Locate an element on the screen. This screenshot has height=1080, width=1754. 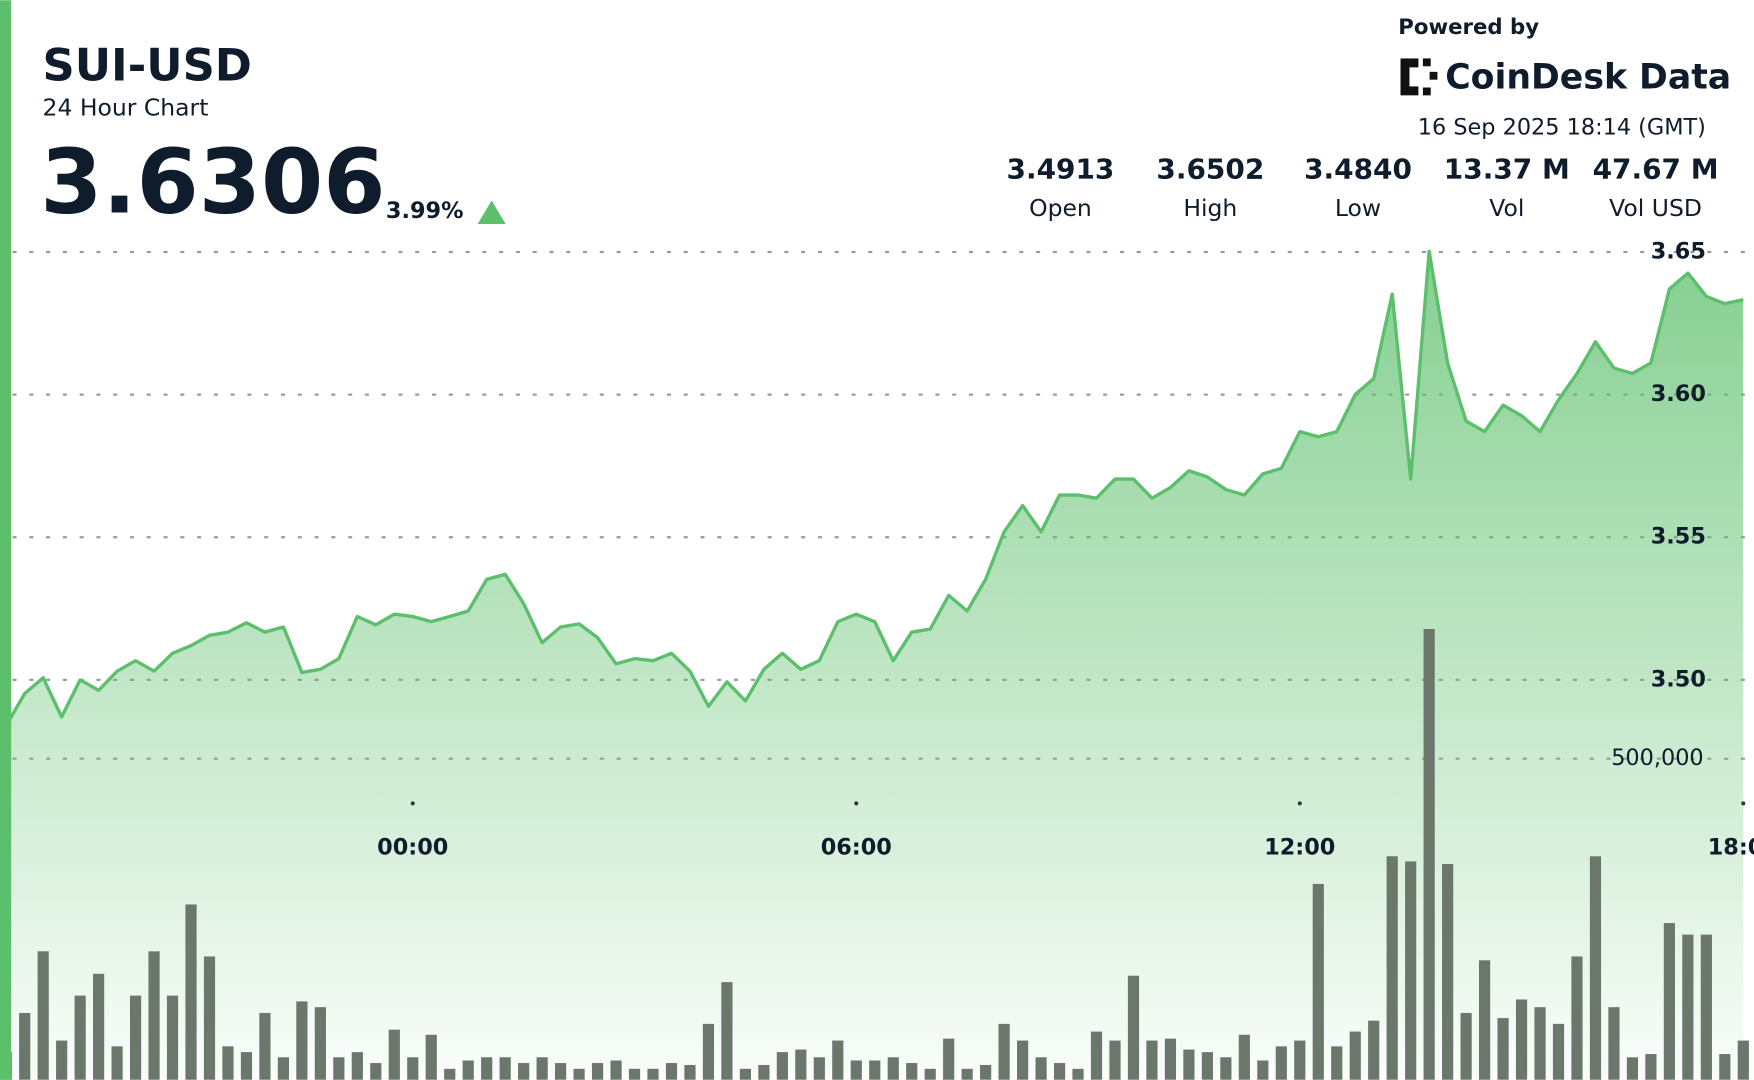
x-tick-label: 00:00 is located at coordinates (412, 848).